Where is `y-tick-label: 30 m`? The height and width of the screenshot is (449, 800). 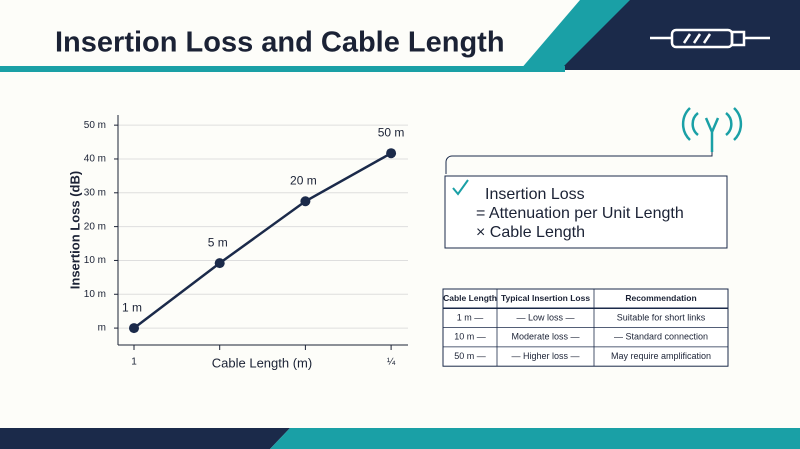
y-tick-label: 30 m is located at coordinates (95, 192).